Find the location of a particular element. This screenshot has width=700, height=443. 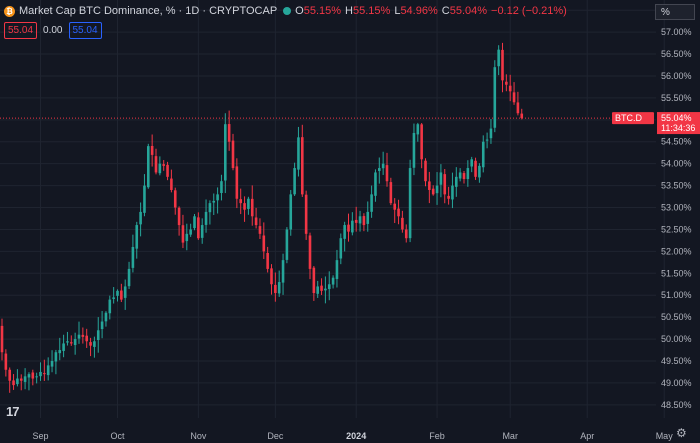

settings-gear-icon: ⚙ is located at coordinates (681, 433).